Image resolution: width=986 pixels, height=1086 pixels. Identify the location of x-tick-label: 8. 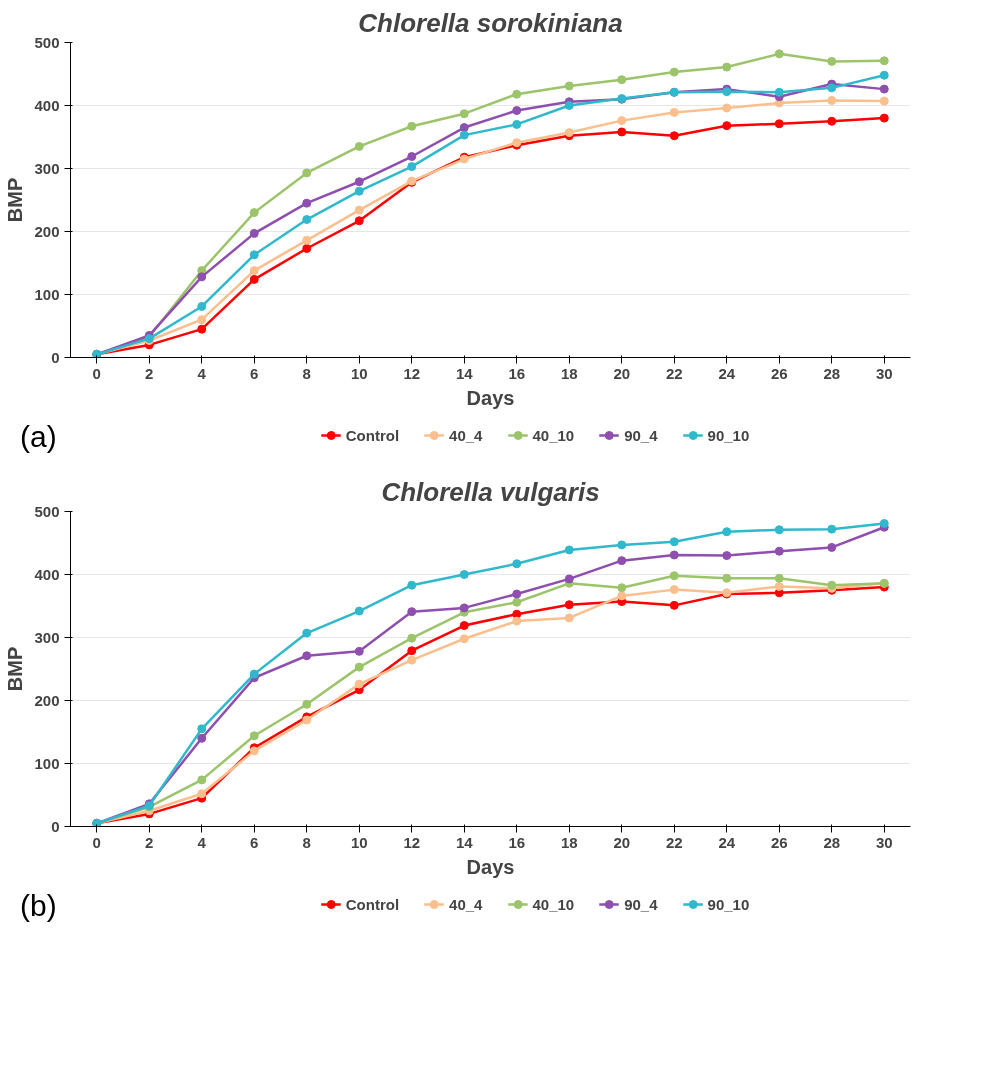
(306, 373).